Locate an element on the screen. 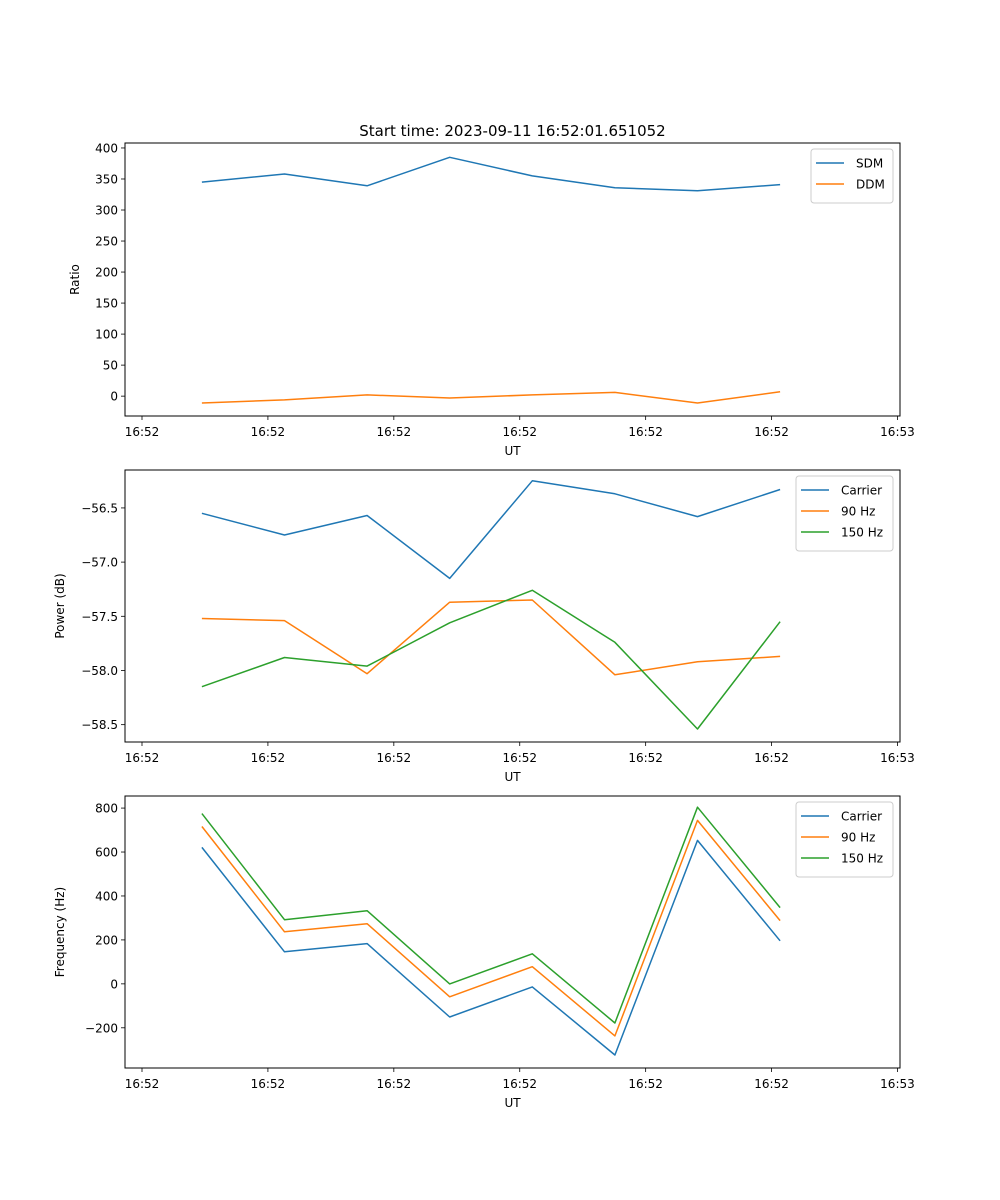 This screenshot has width=1000, height=1200. legend-label-ddm: DDM is located at coordinates (870, 185).